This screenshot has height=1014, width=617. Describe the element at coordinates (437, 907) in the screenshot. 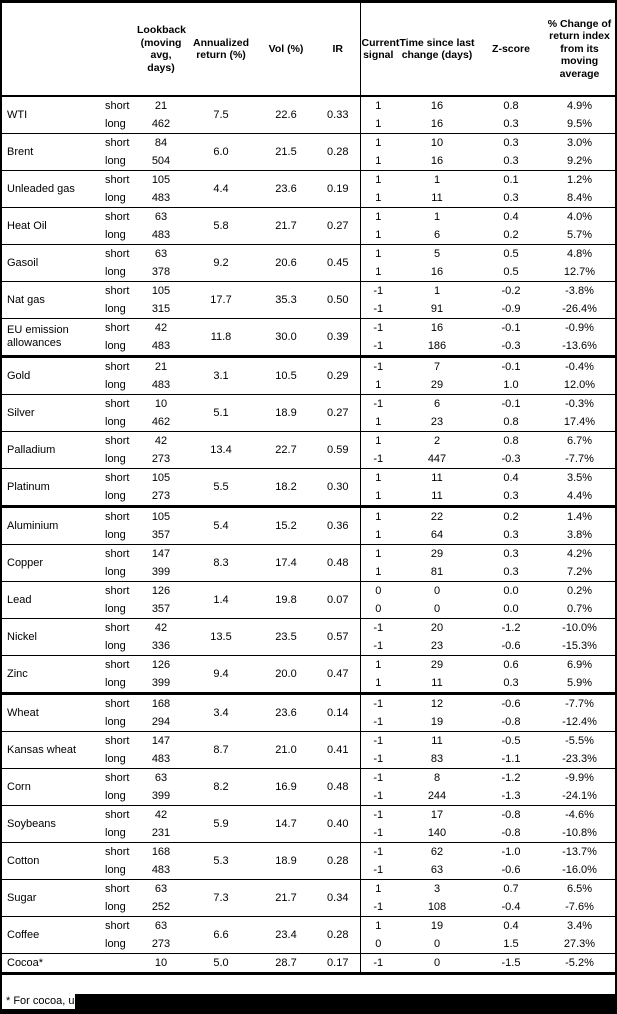

I see `time-since-value: 108` at that location.